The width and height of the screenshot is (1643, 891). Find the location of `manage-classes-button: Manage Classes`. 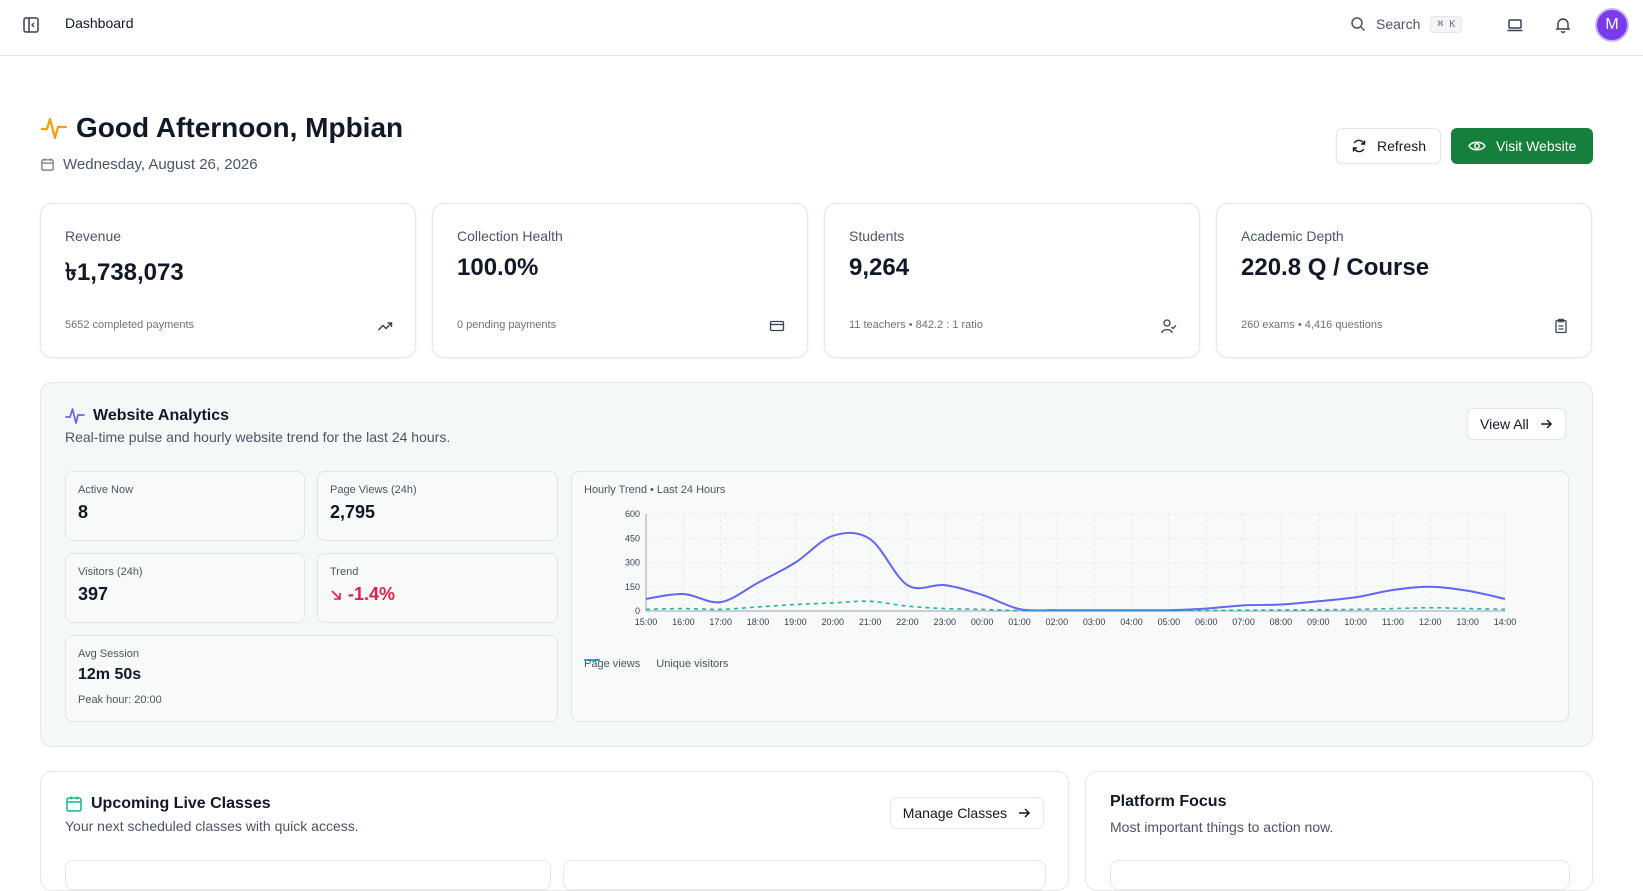

manage-classes-button: Manage Classes is located at coordinates (966, 813).